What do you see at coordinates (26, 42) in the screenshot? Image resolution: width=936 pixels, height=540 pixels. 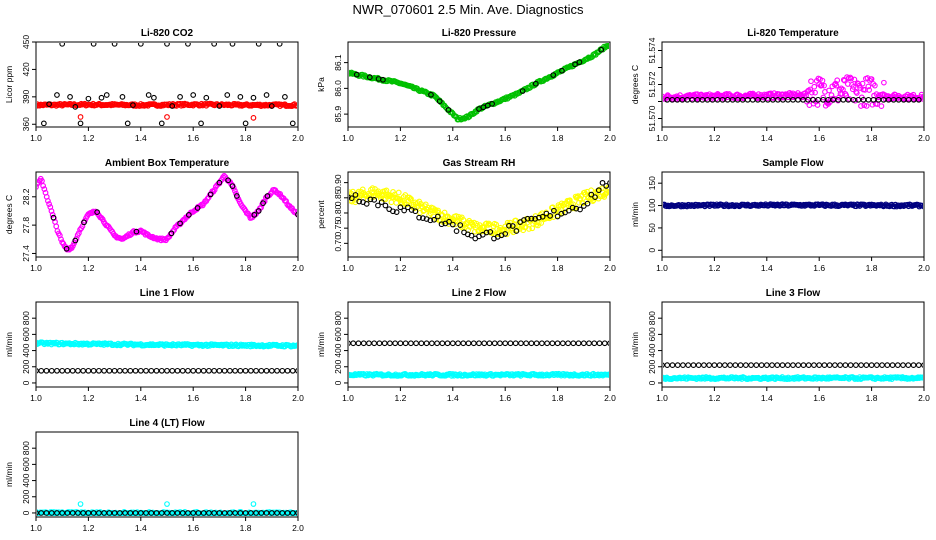 I see `y-tick-label: 450` at bounding box center [26, 42].